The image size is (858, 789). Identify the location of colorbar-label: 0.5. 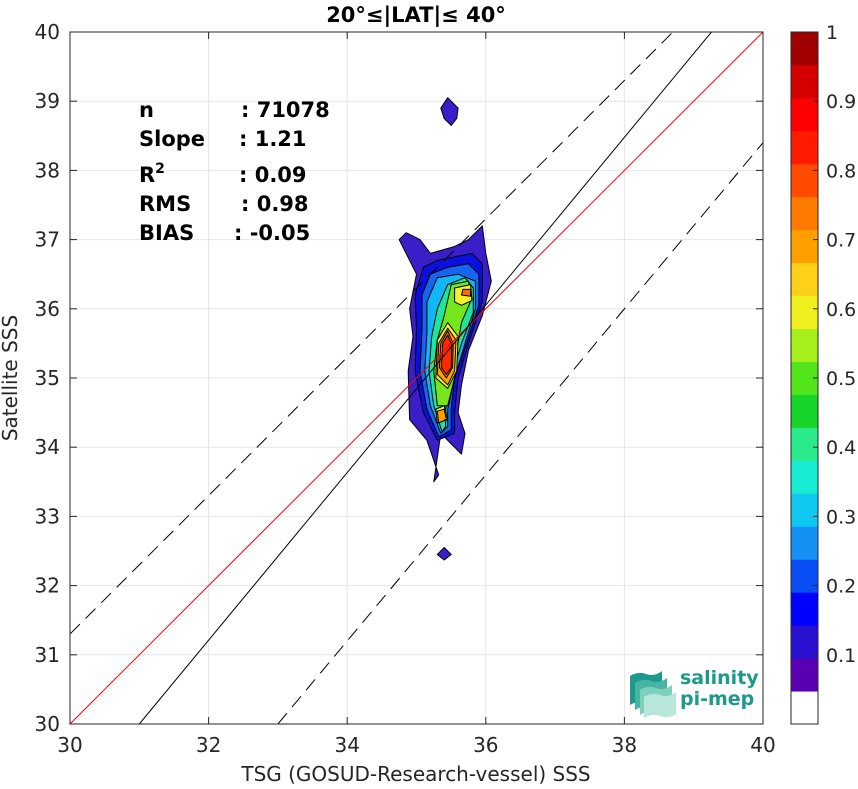
(841, 379).